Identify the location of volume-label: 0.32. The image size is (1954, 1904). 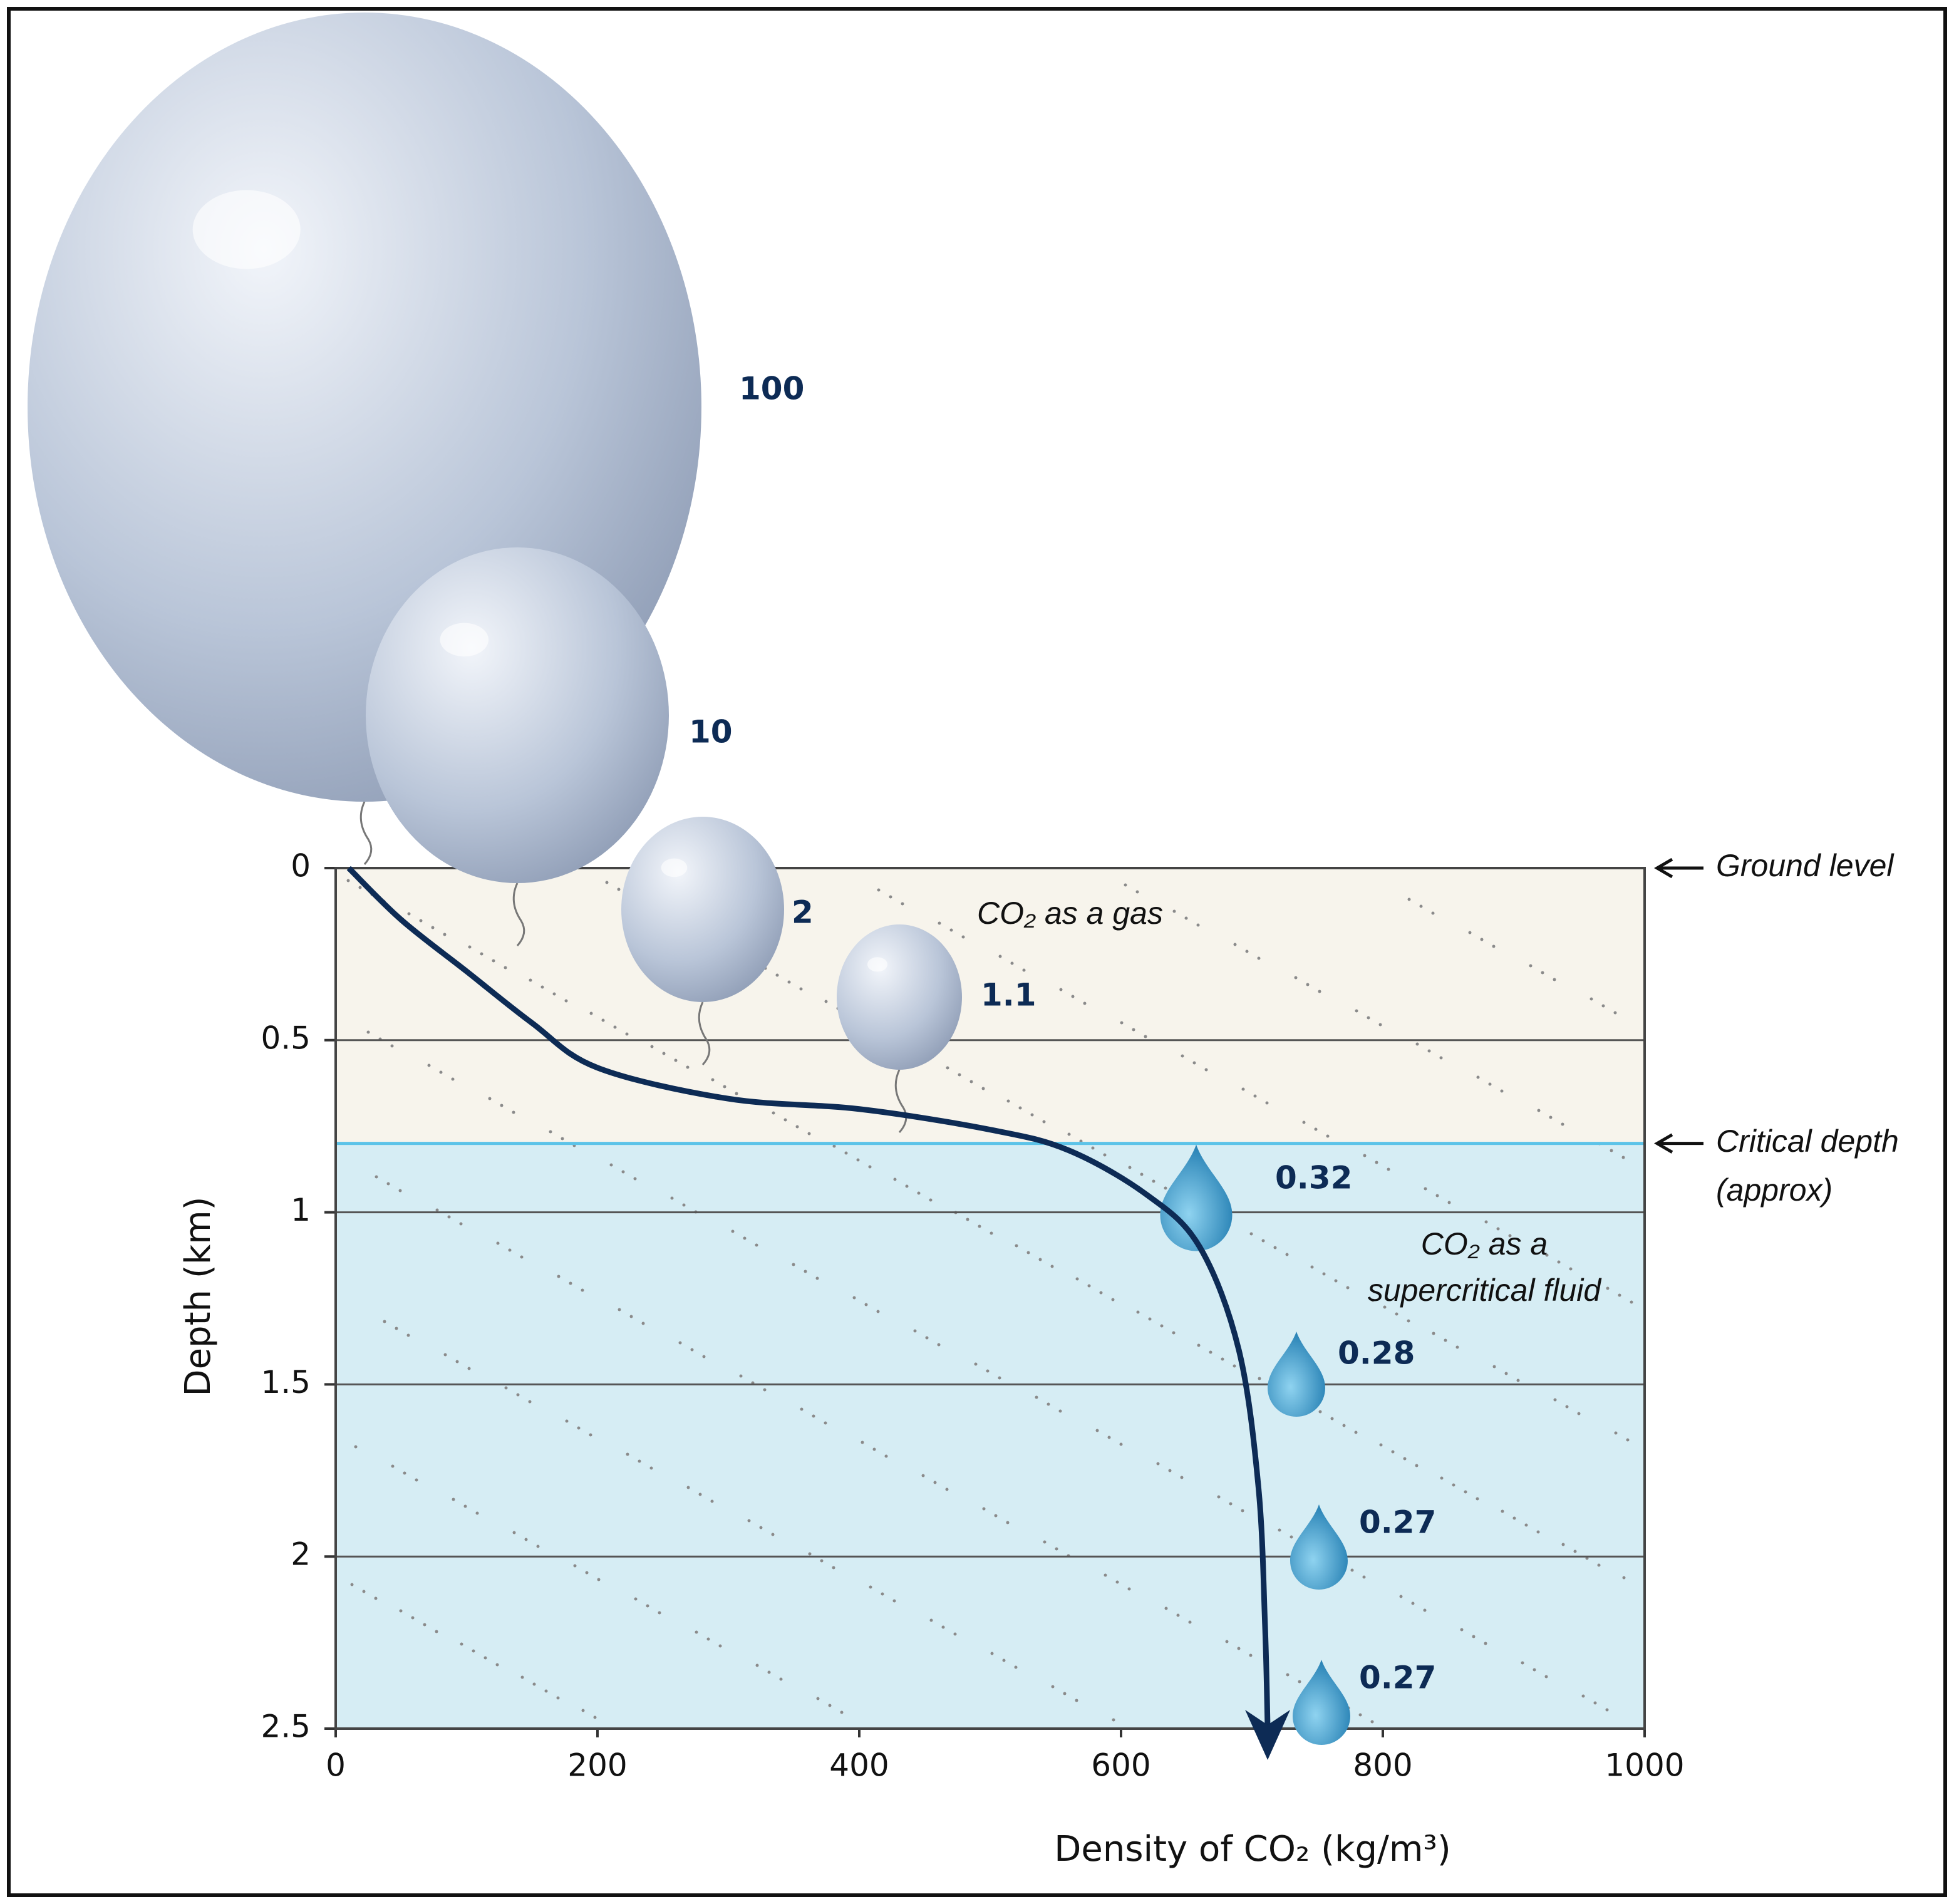
(1313, 1178).